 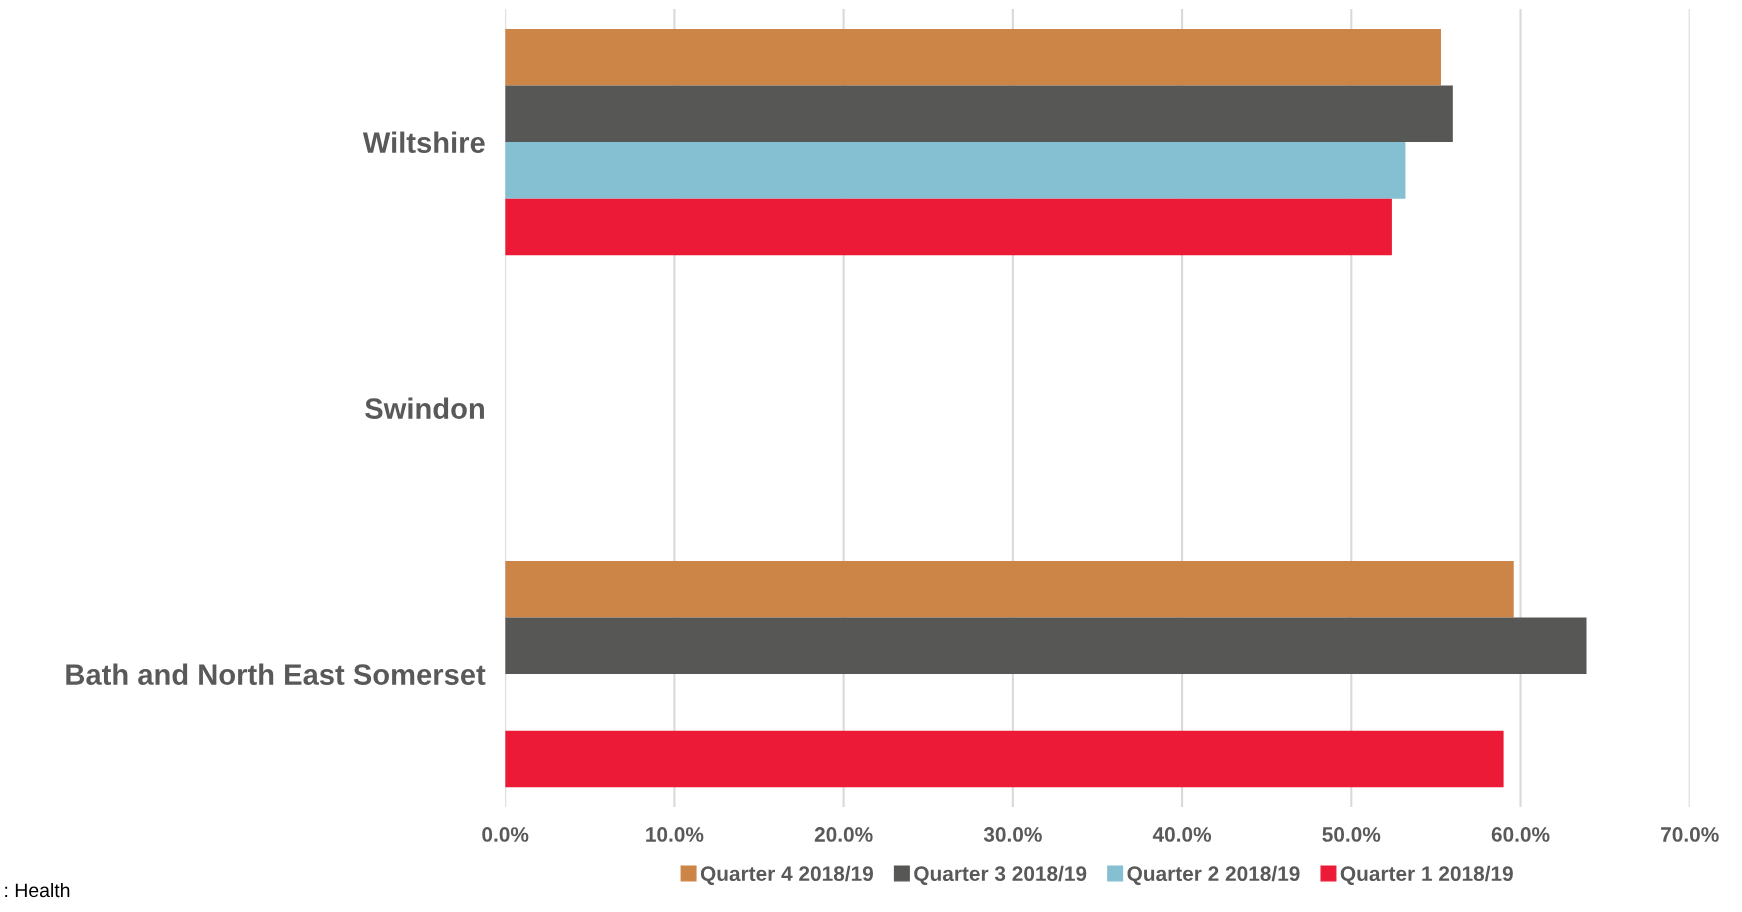 What do you see at coordinates (276, 674) in the screenshot?
I see `y-tick-label: Bath and North East Somerset` at bounding box center [276, 674].